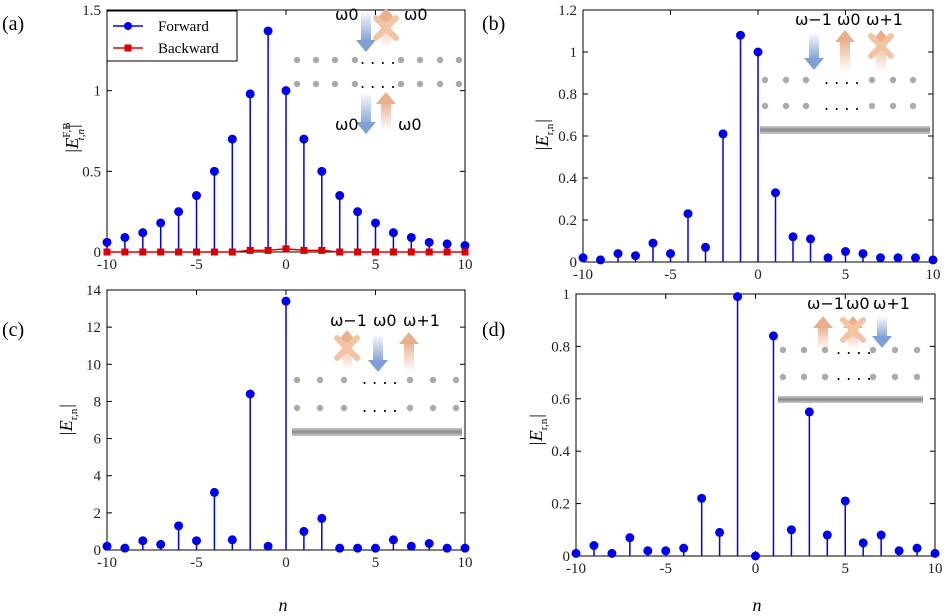 The height and width of the screenshot is (615, 946). I want to click on y-tick-label: 4, so click(98, 477).